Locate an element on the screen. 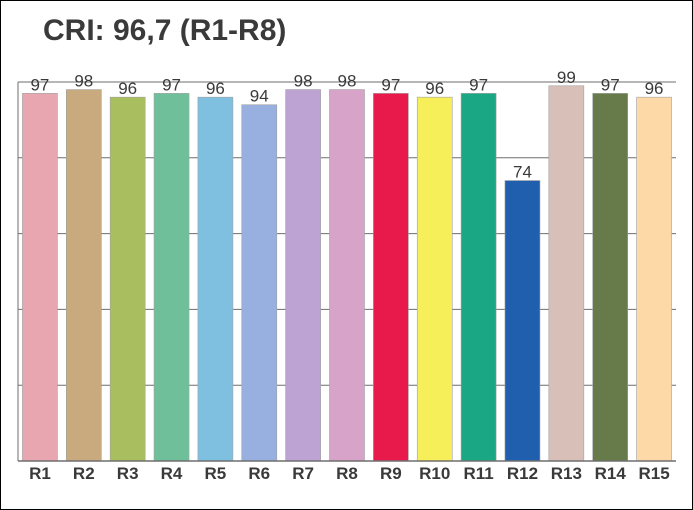  data-label-r4: 97 is located at coordinates (171, 84).